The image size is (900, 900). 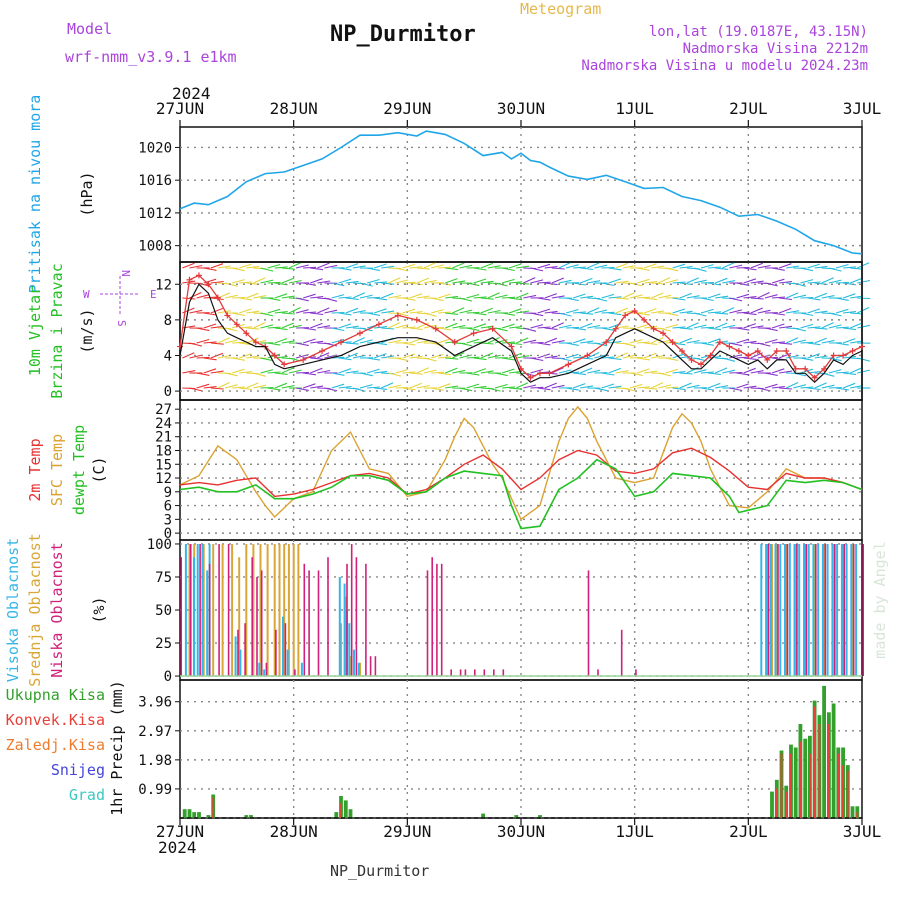 What do you see at coordinates (407, 108) in the screenshot?
I see `x-tick-label-top: 29JUN` at bounding box center [407, 108].